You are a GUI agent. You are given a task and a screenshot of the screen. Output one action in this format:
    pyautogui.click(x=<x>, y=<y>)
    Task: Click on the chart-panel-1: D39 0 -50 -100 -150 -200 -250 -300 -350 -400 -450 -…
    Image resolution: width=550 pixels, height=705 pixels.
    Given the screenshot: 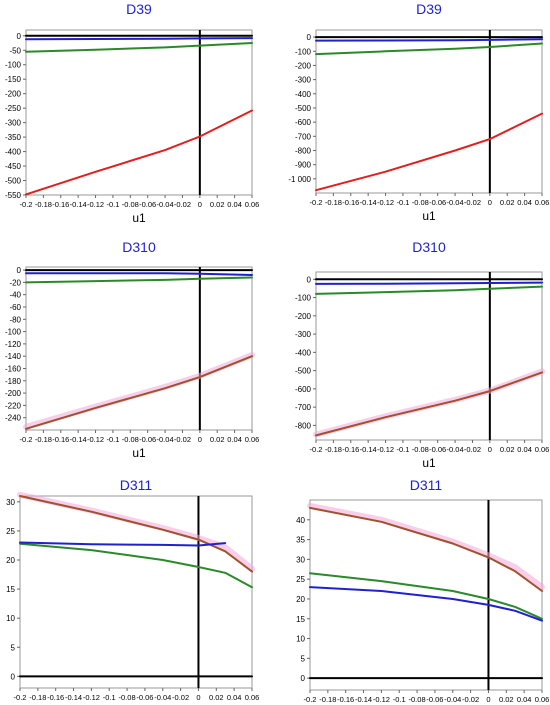 What is the action you would take?
    pyautogui.click(x=132, y=113)
    